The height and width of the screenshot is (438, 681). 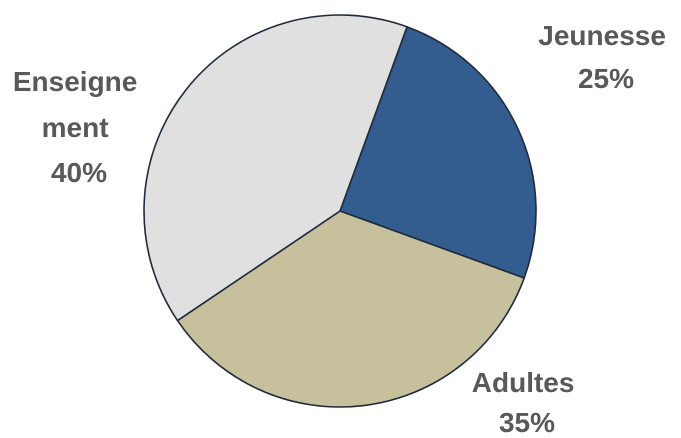 What do you see at coordinates (602, 35) in the screenshot?
I see `label-jeunesse-name: Jeunesse` at bounding box center [602, 35].